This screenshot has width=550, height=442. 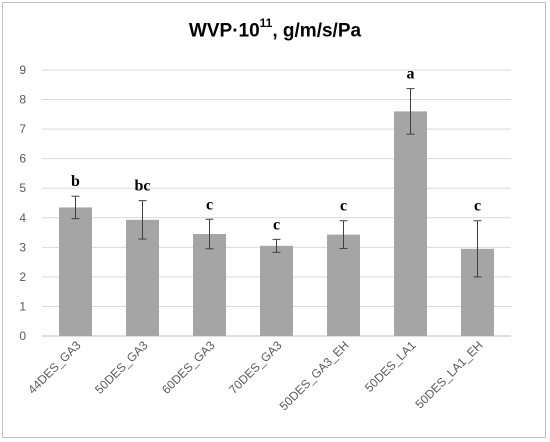 I want to click on y-tick-label: 8, so click(x=22, y=100).